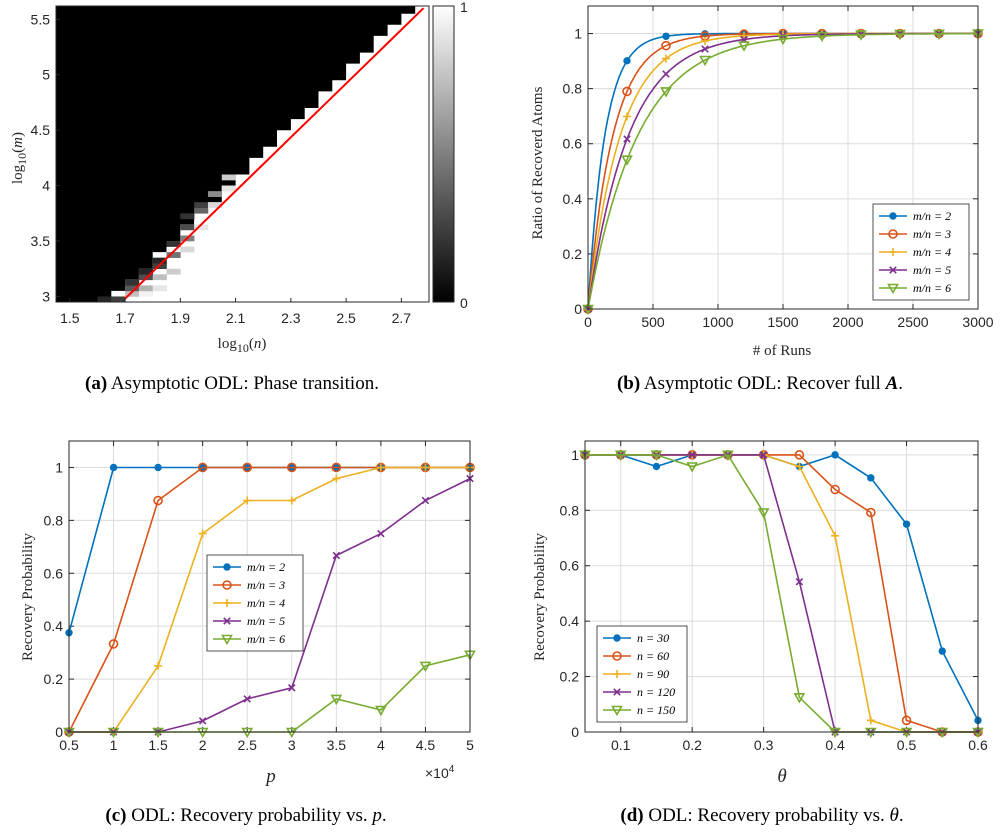 Image resolution: width=1001 pixels, height=833 pixels. I want to click on heatmap-ticks: 1.5 1.7 1.9 2.1 2.3 2.5 2.7 3 3.5 4 4.5 5 5.5, so click(221, 168).